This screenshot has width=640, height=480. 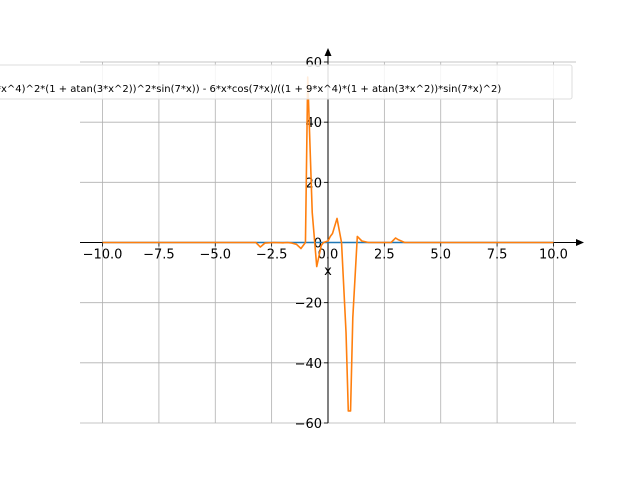 I want to click on y-tick-label: −40, so click(x=308, y=364).